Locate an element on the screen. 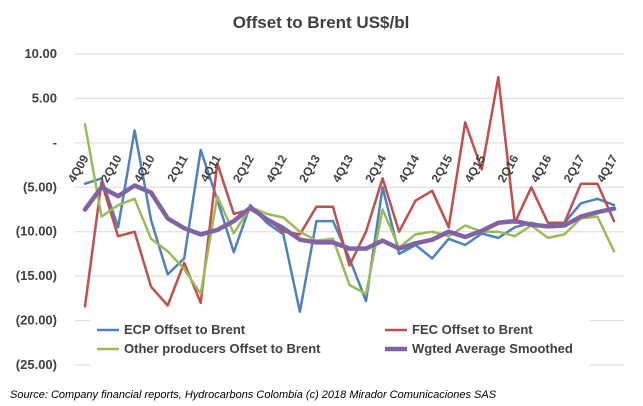 This screenshot has height=406, width=643. legend-background is located at coordinates (340, 343).